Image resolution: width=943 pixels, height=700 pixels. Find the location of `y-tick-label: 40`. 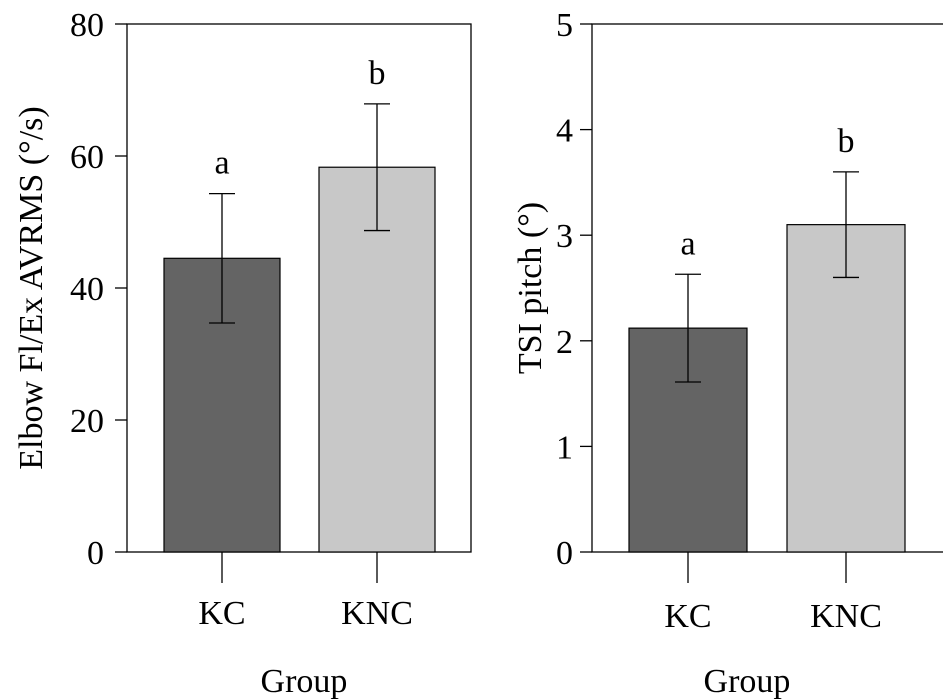

y-tick-label: 40 is located at coordinates (87, 289).